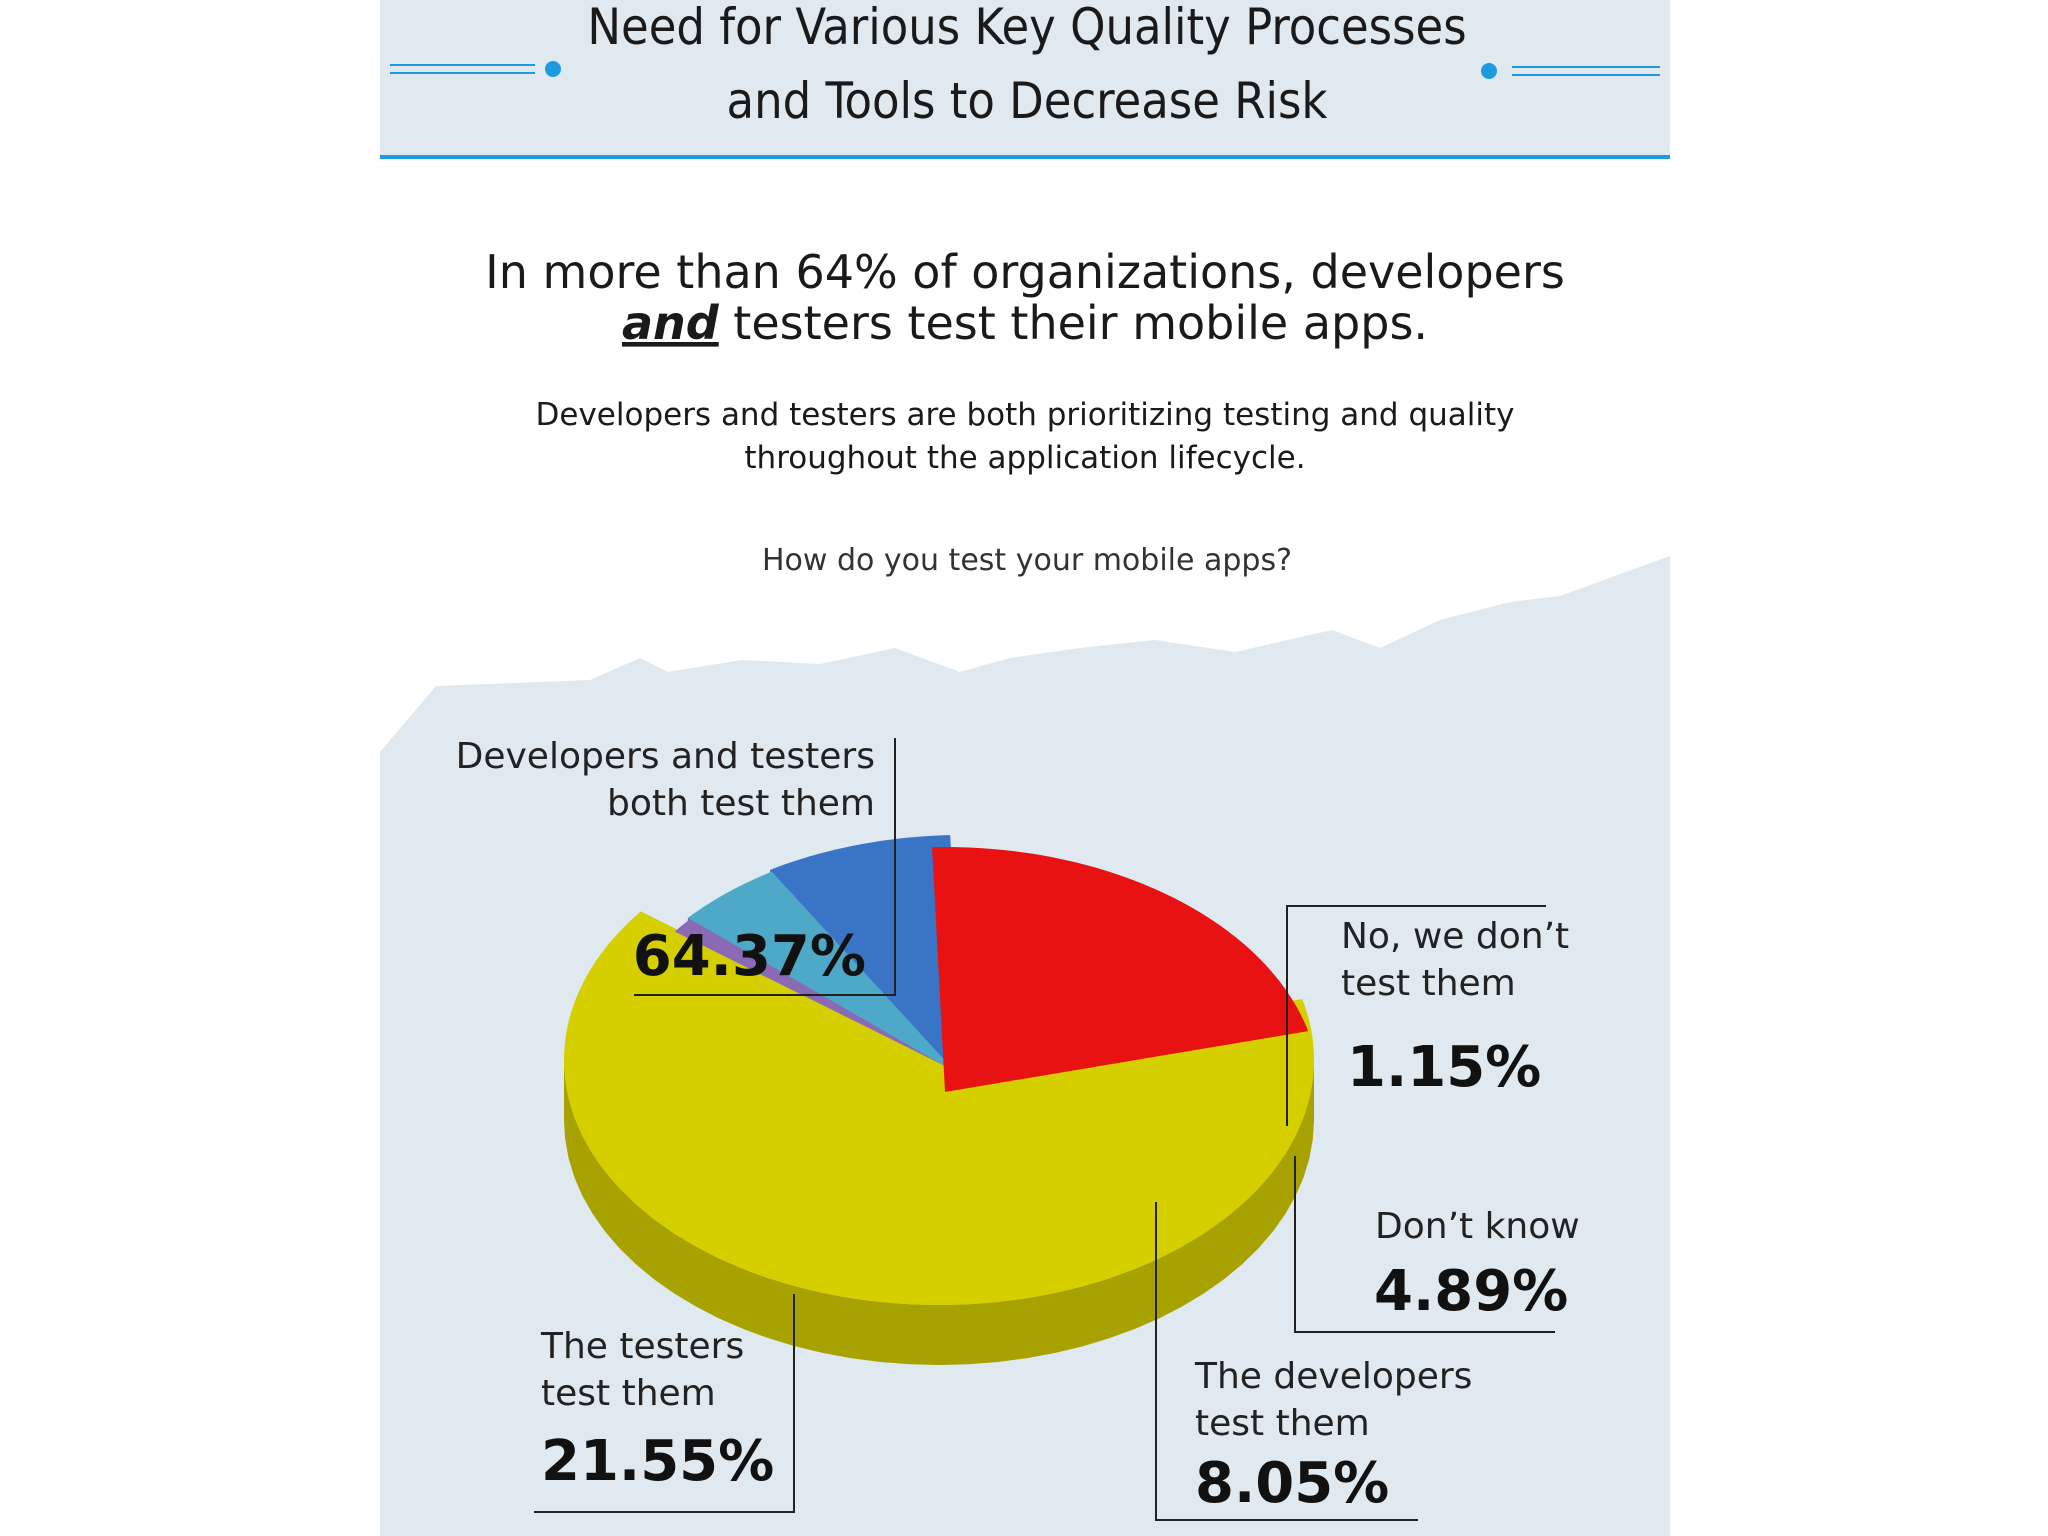 This screenshot has height=1536, width=2048. I want to click on subheadline-line2: throughout the application lifecycle., so click(1024, 458).